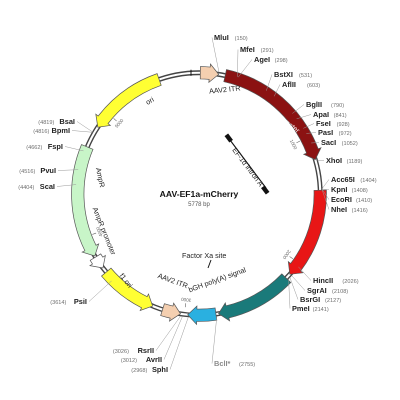  I want to click on site-pvui: PvuI (4516), so click(49, 170).